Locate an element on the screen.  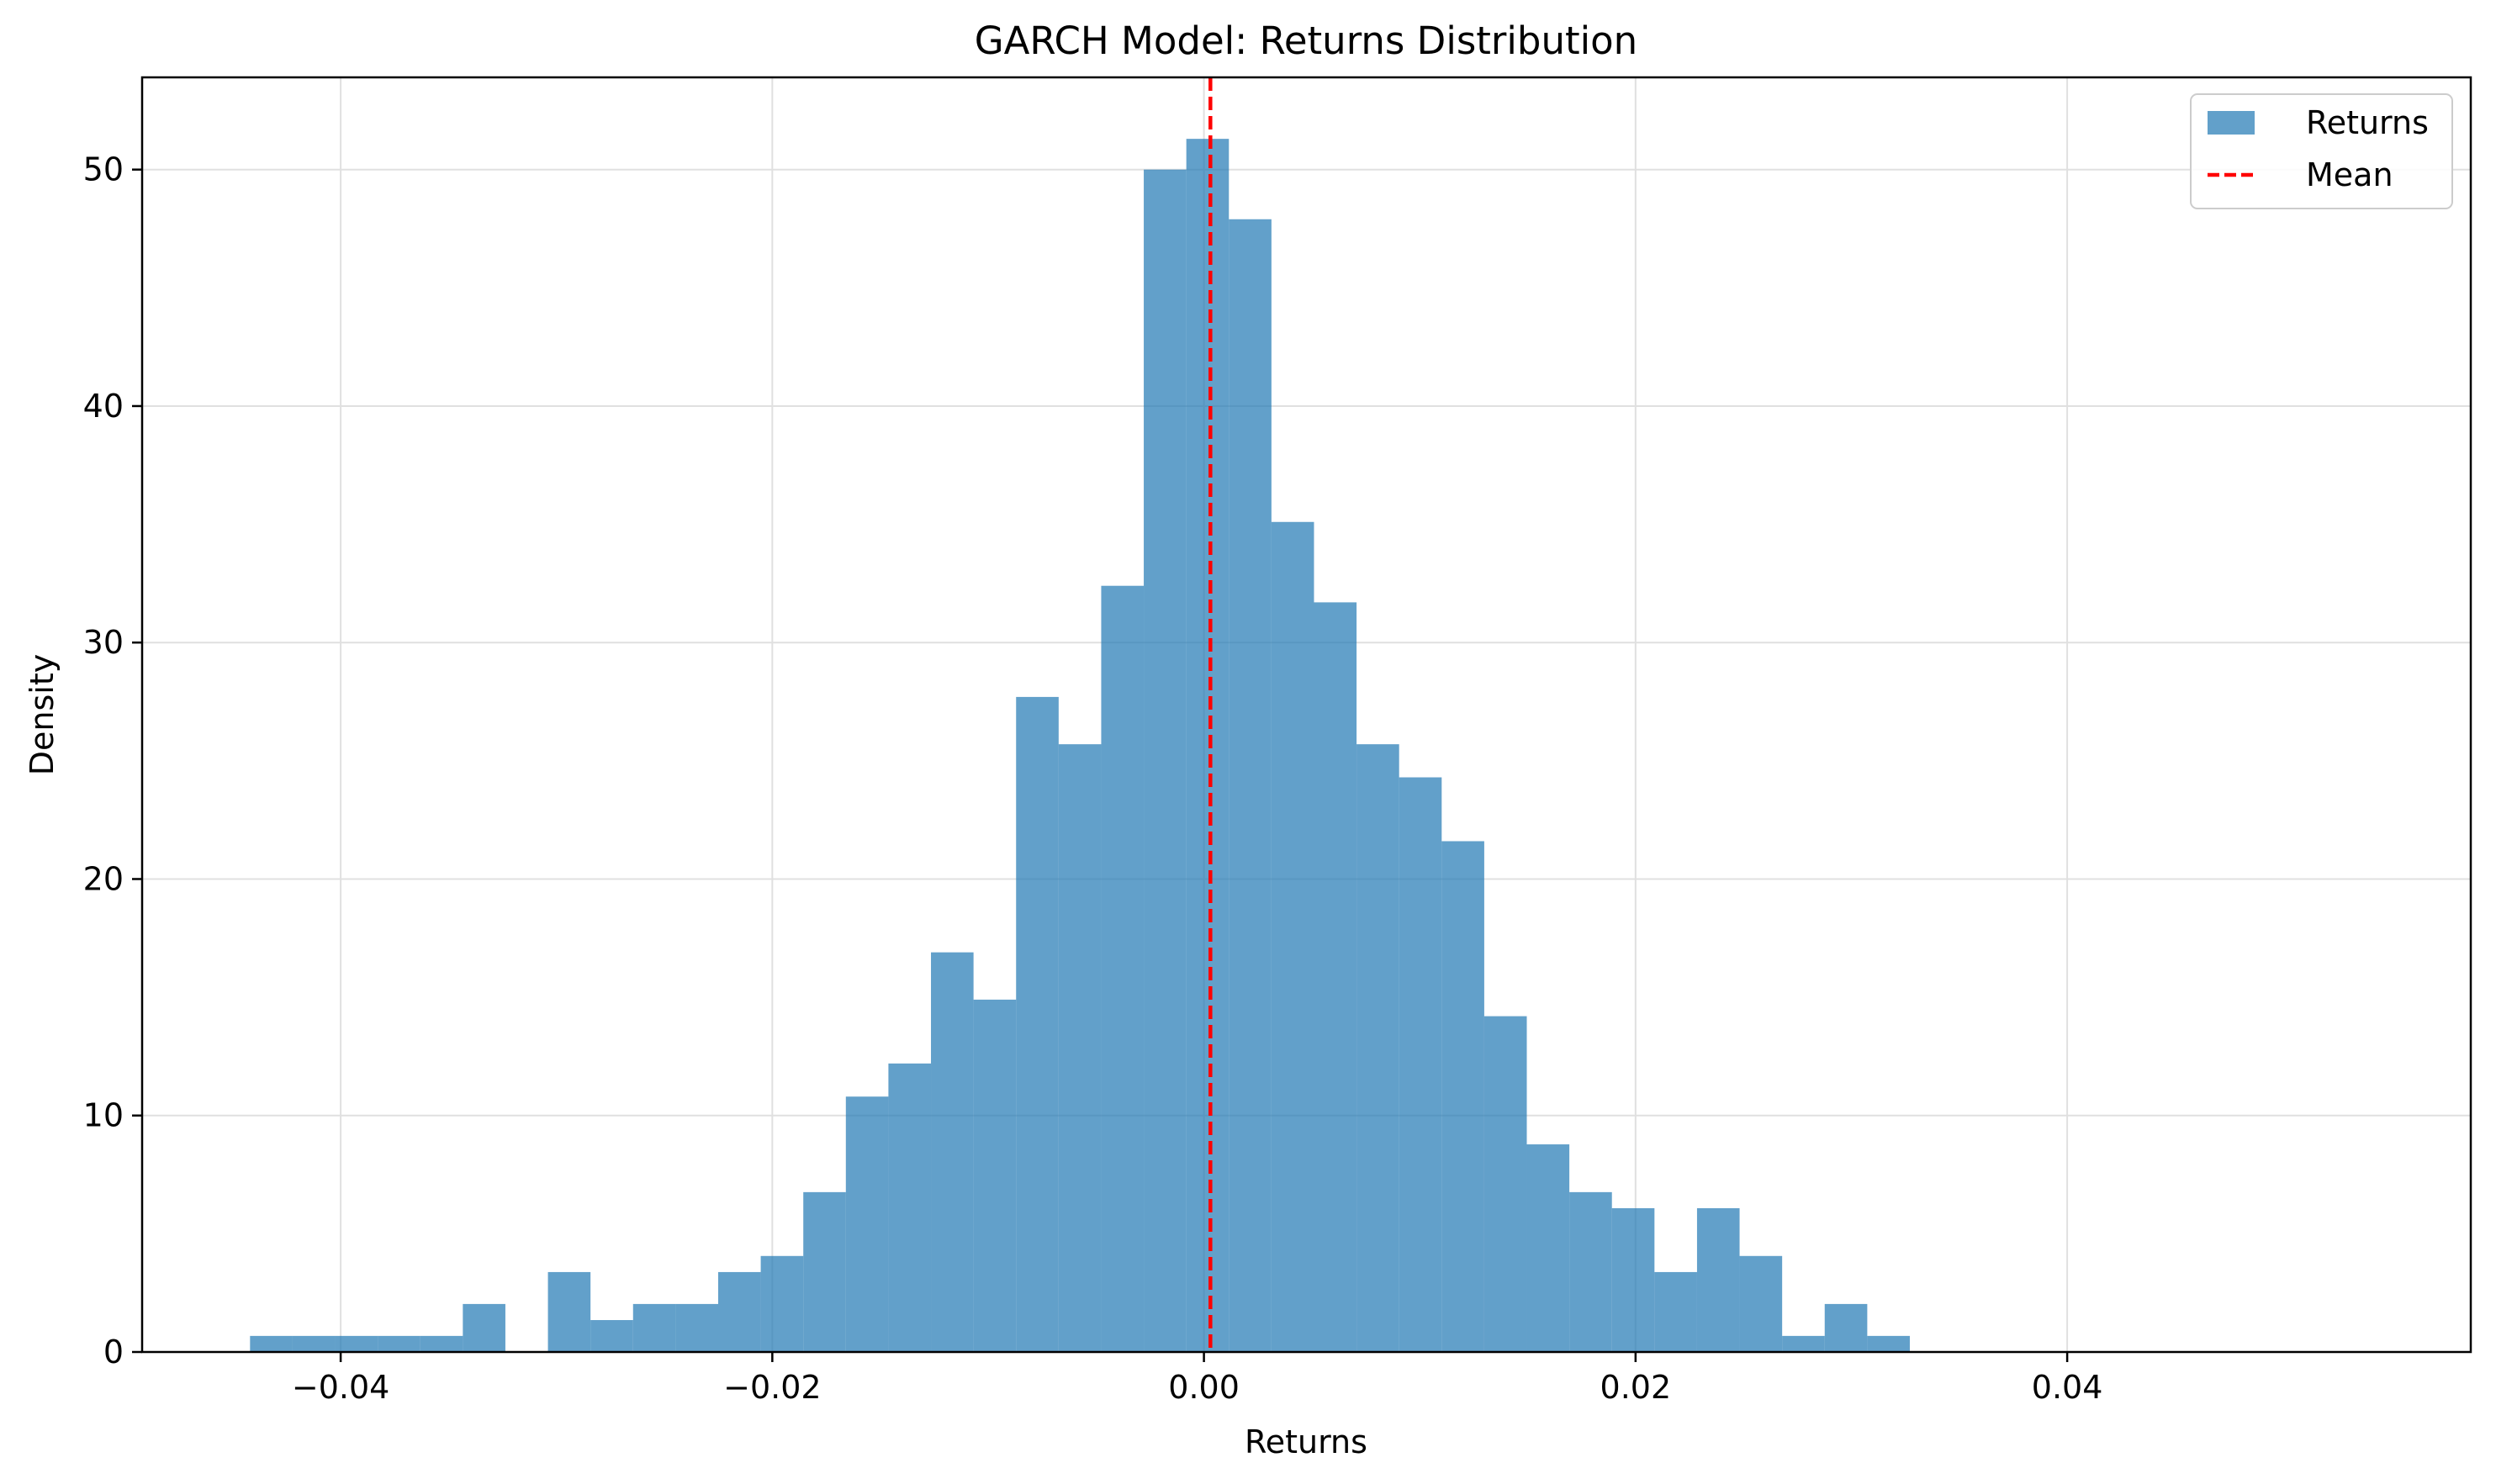
x-tick-label: −0.04 is located at coordinates (340, 1387).